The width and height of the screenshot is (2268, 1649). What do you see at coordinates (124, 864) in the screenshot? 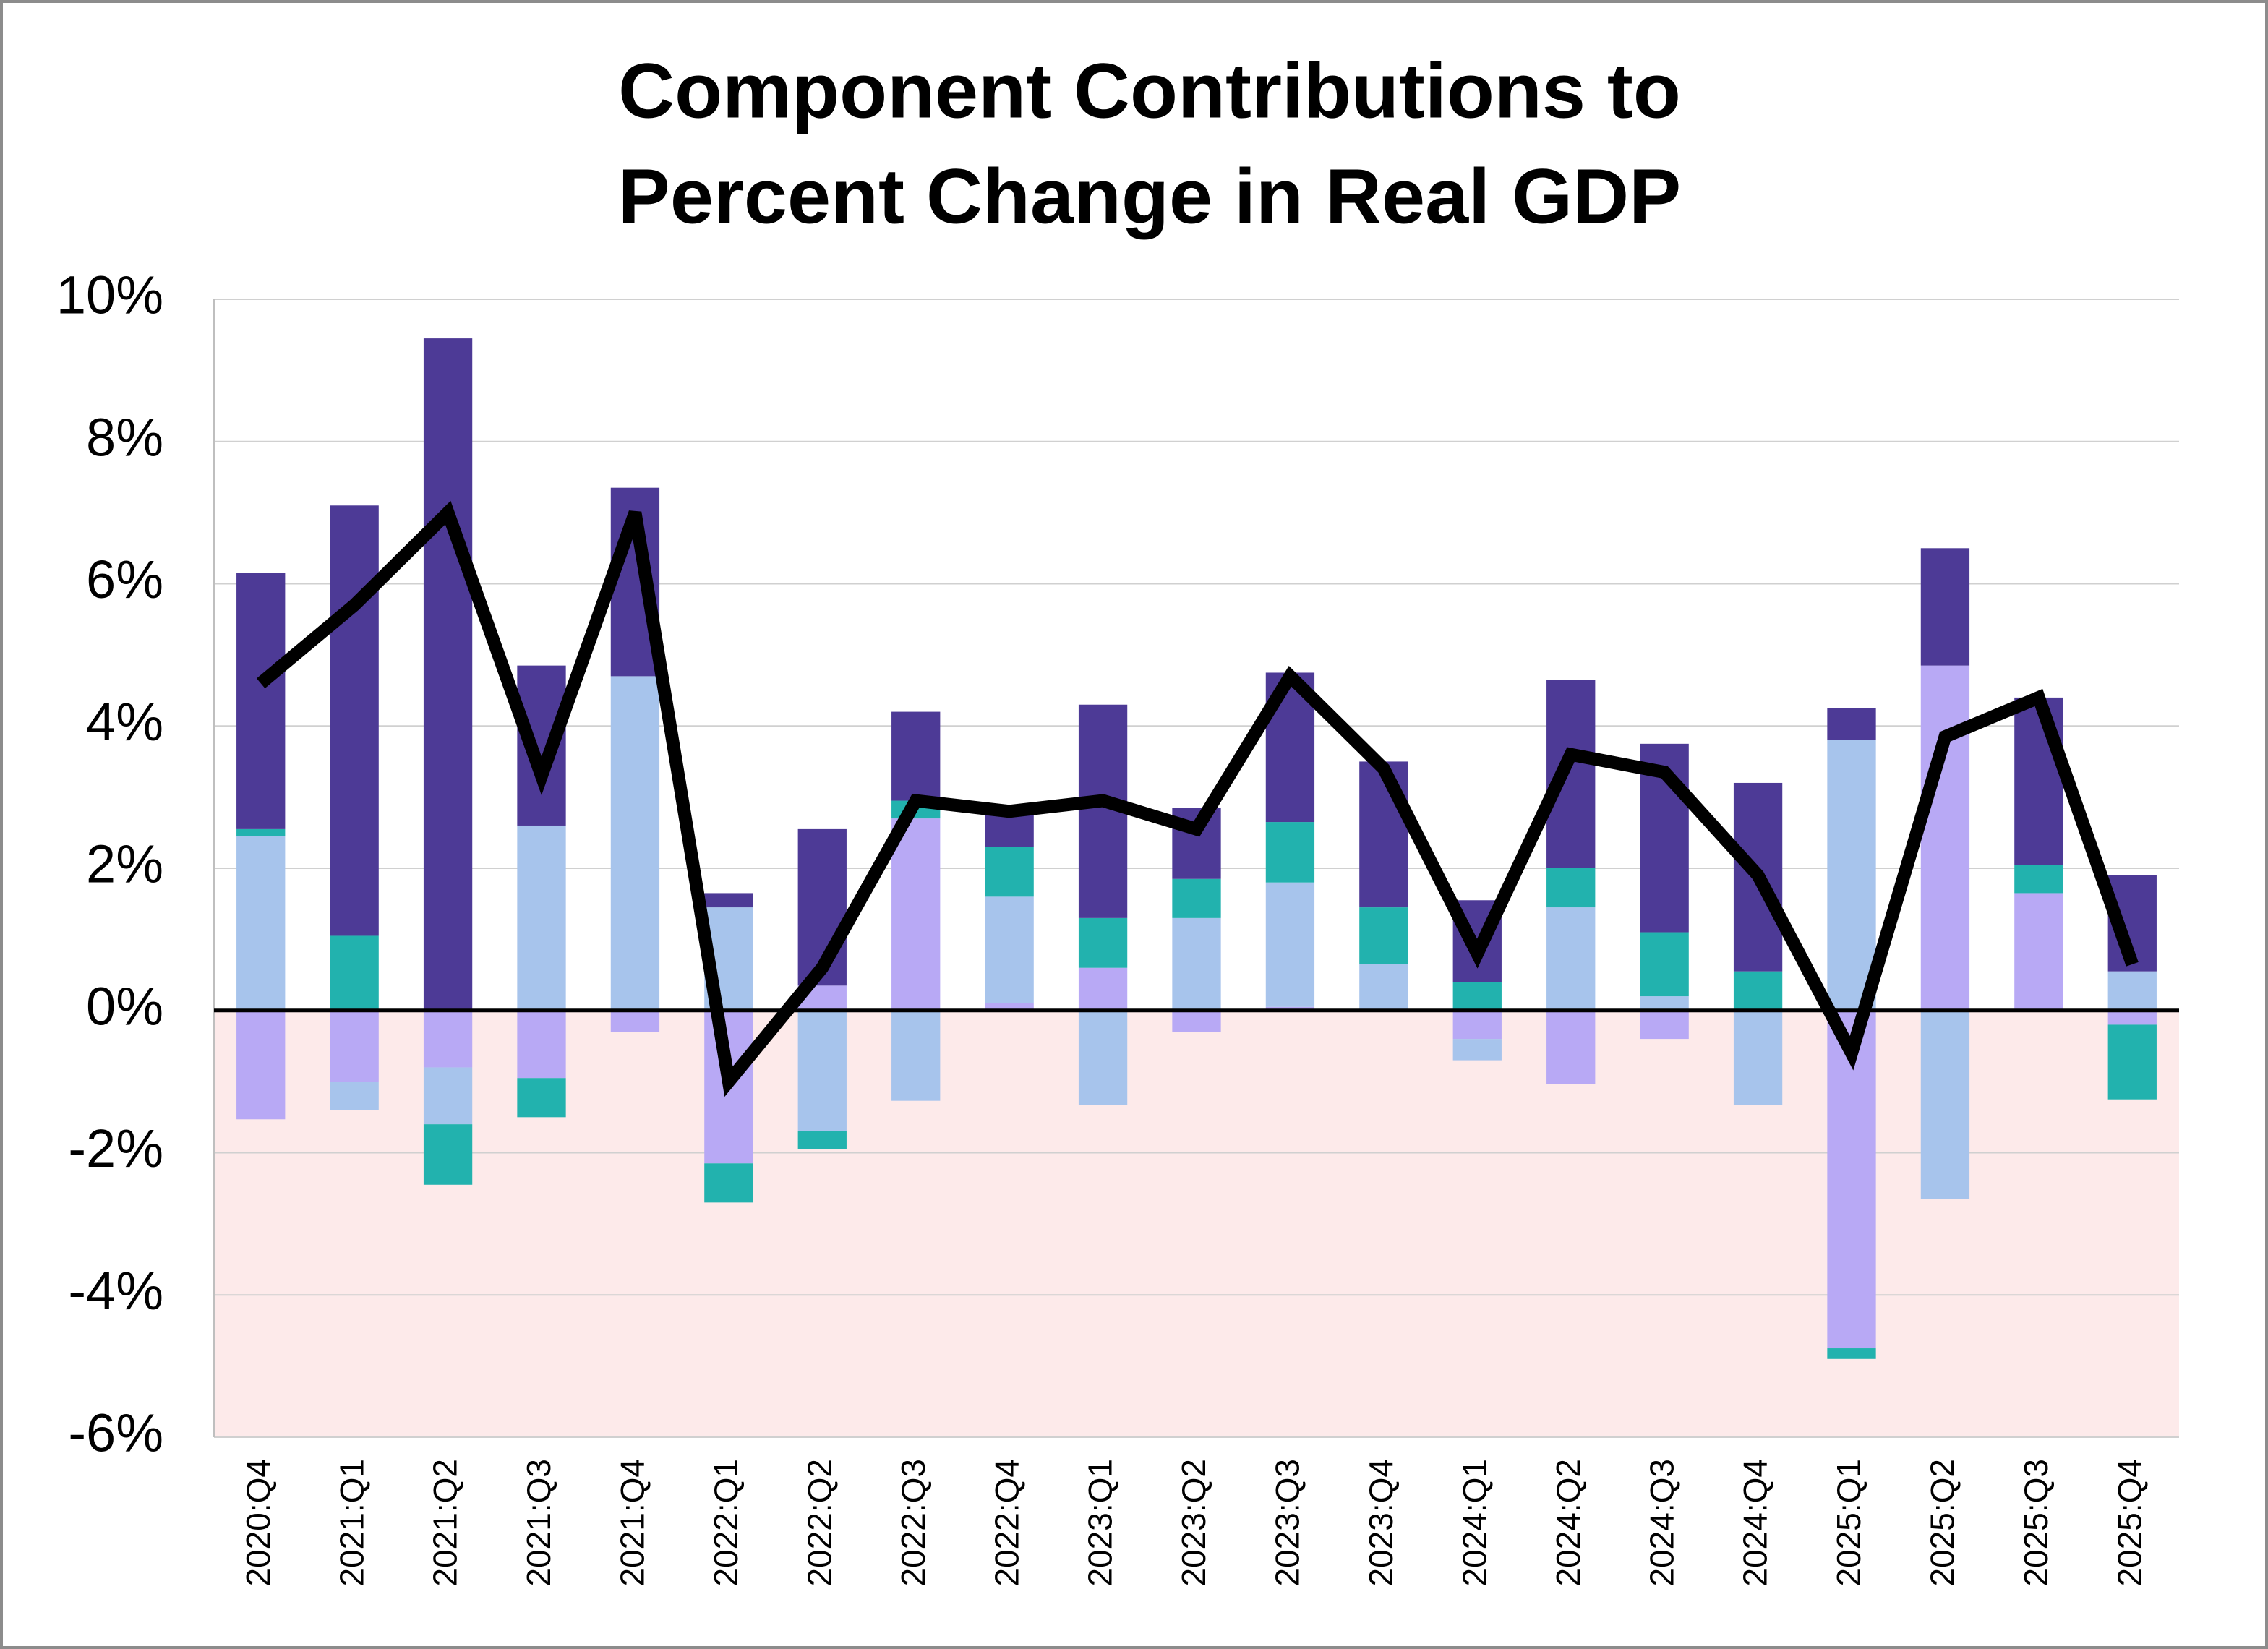
I see `y-tick-label: 2%` at bounding box center [124, 864].